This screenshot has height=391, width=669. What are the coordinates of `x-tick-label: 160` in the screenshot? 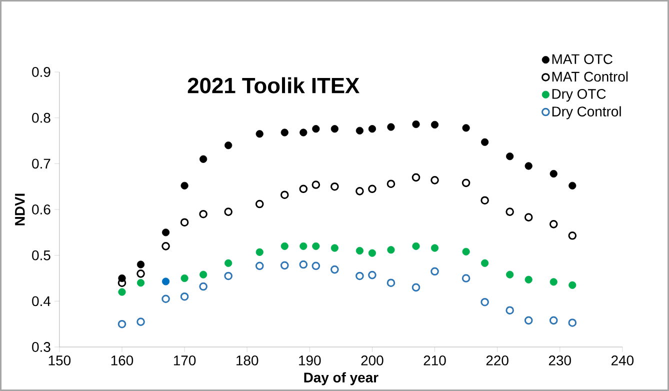 It's located at (122, 361).